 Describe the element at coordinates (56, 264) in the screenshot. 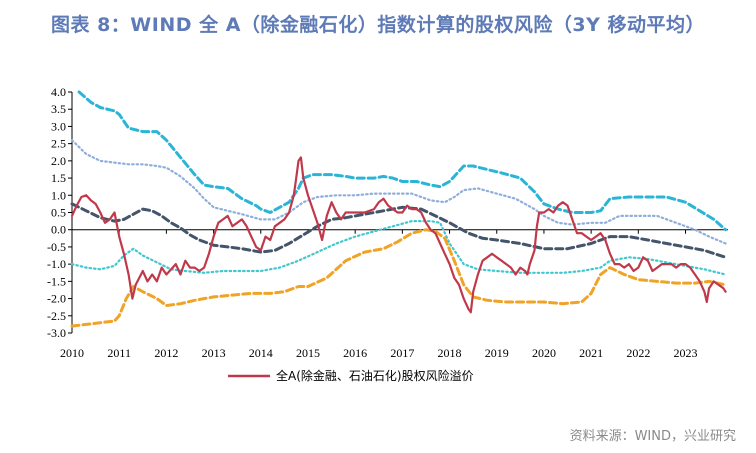

I see `y-tick-label: -1.0` at that location.